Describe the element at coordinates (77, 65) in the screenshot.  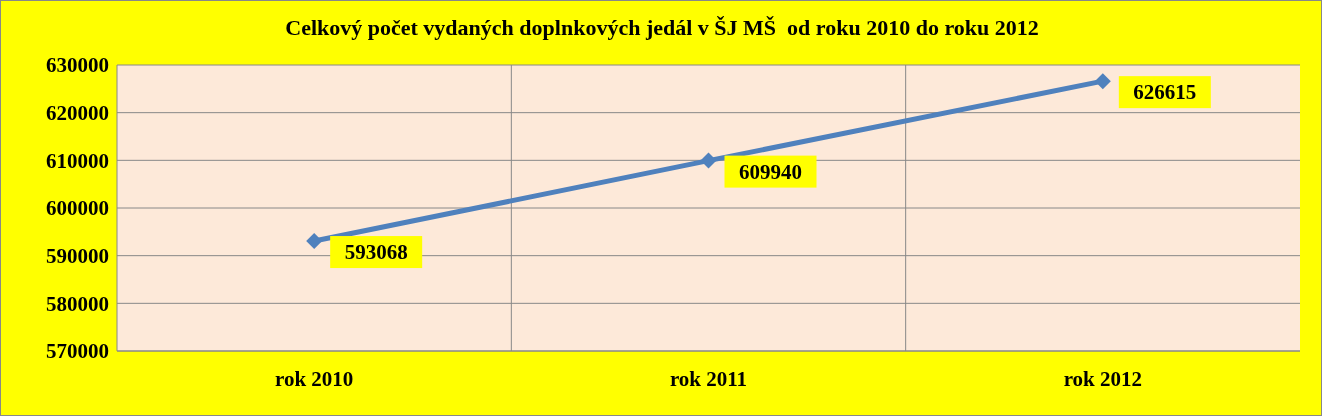
I see `y-tick-label: 630000` at that location.